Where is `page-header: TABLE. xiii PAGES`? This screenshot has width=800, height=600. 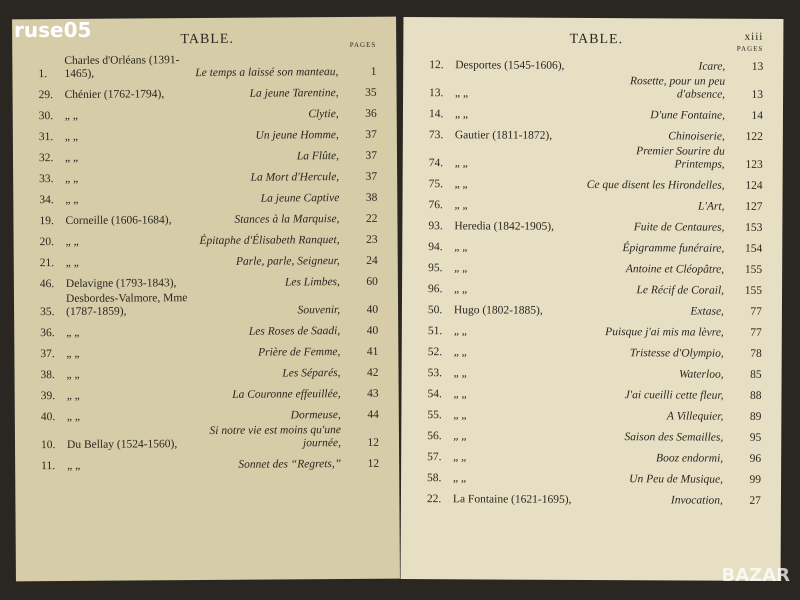 page-header: TABLE. xiii PAGES is located at coordinates (596, 41).